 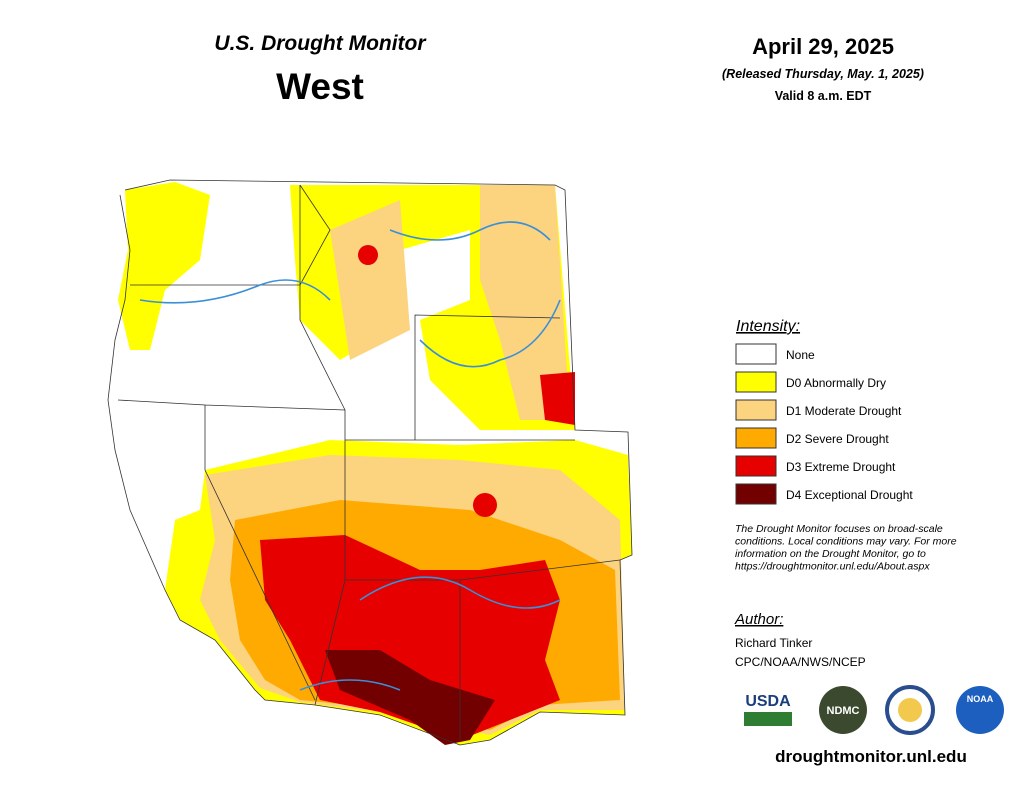 What do you see at coordinates (837, 439) in the screenshot?
I see `legend-label: D2 Severe Drought` at bounding box center [837, 439].